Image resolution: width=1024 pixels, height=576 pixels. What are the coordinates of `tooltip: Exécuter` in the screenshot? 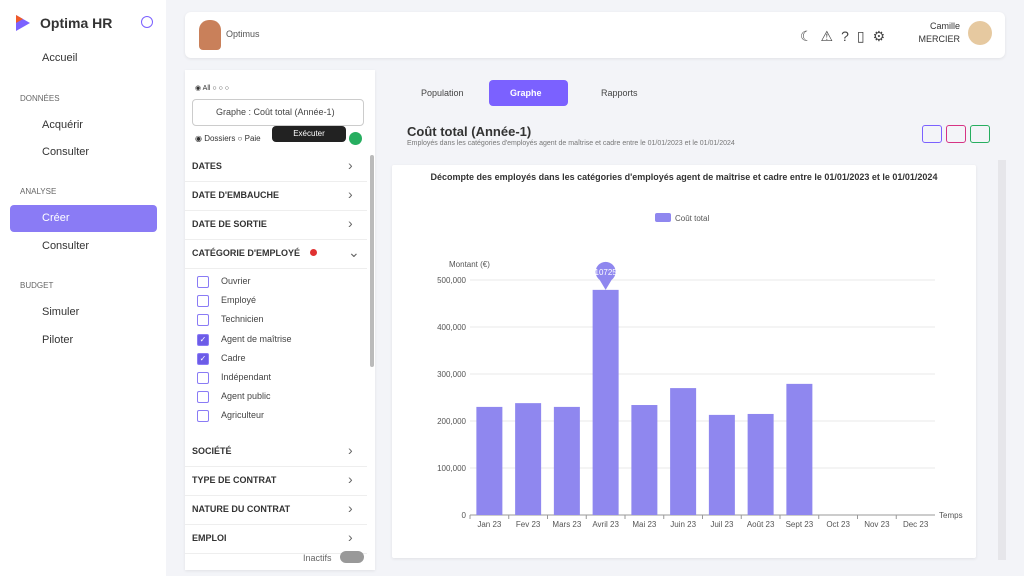 It's located at (309, 134).